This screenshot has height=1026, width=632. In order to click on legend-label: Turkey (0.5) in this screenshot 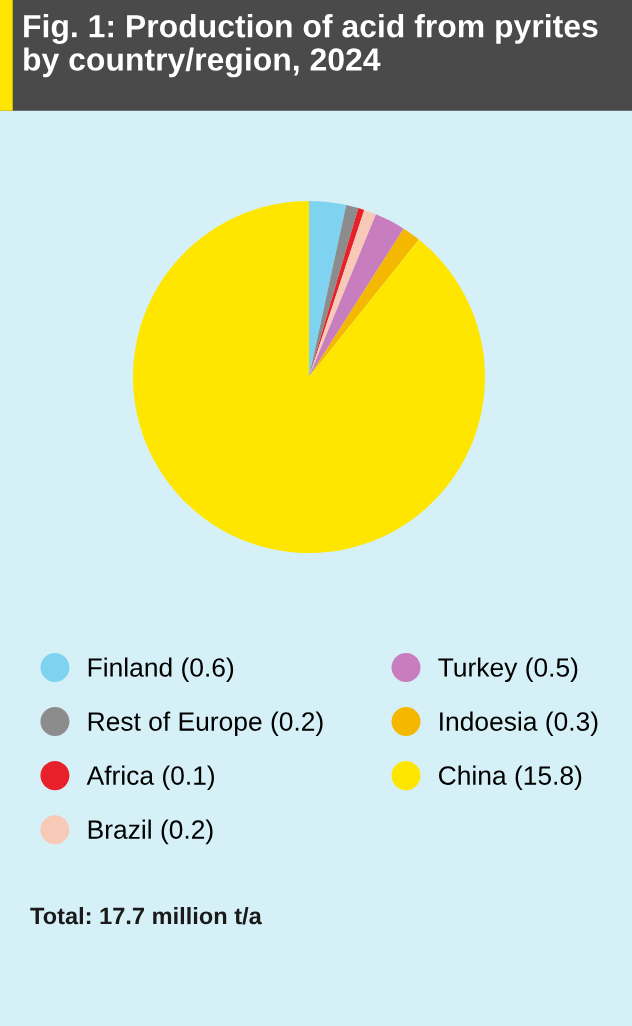, I will do `click(508, 670)`.